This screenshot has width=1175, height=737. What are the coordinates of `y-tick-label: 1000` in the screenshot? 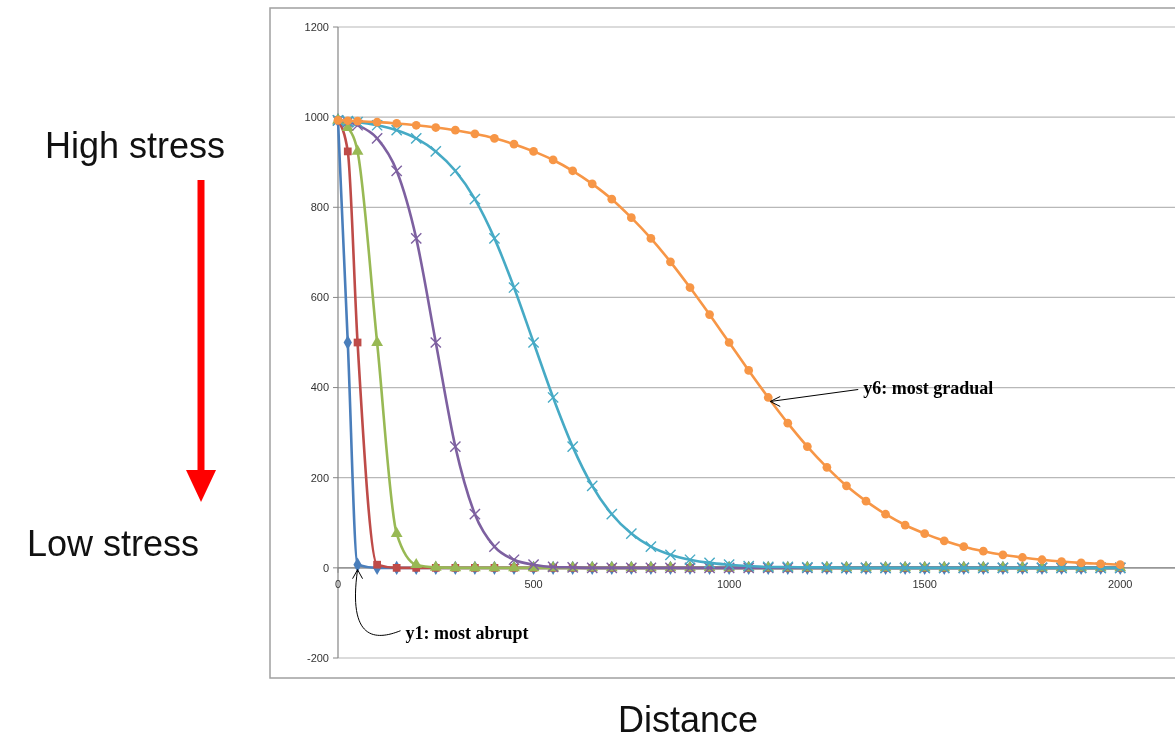 It's located at (316, 116).